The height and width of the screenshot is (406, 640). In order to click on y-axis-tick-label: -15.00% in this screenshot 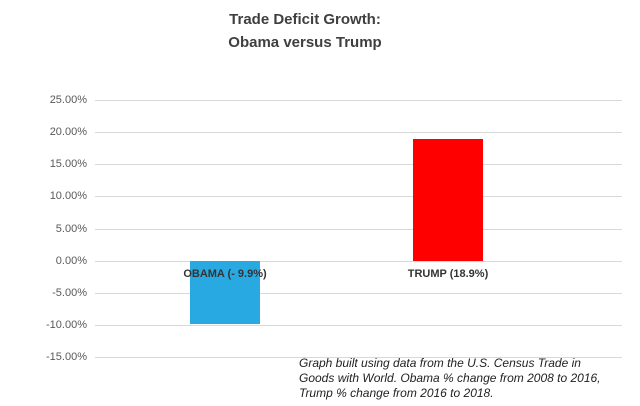, I will do `click(66, 357)`.